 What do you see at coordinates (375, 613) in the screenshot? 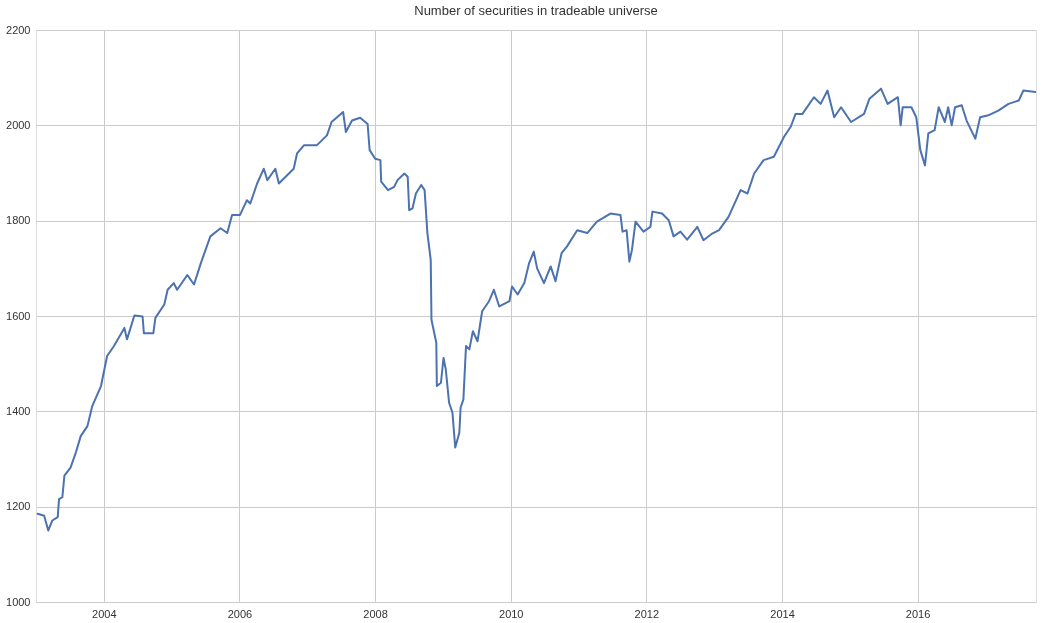
I see `x-tick-label: 2008` at bounding box center [375, 613].